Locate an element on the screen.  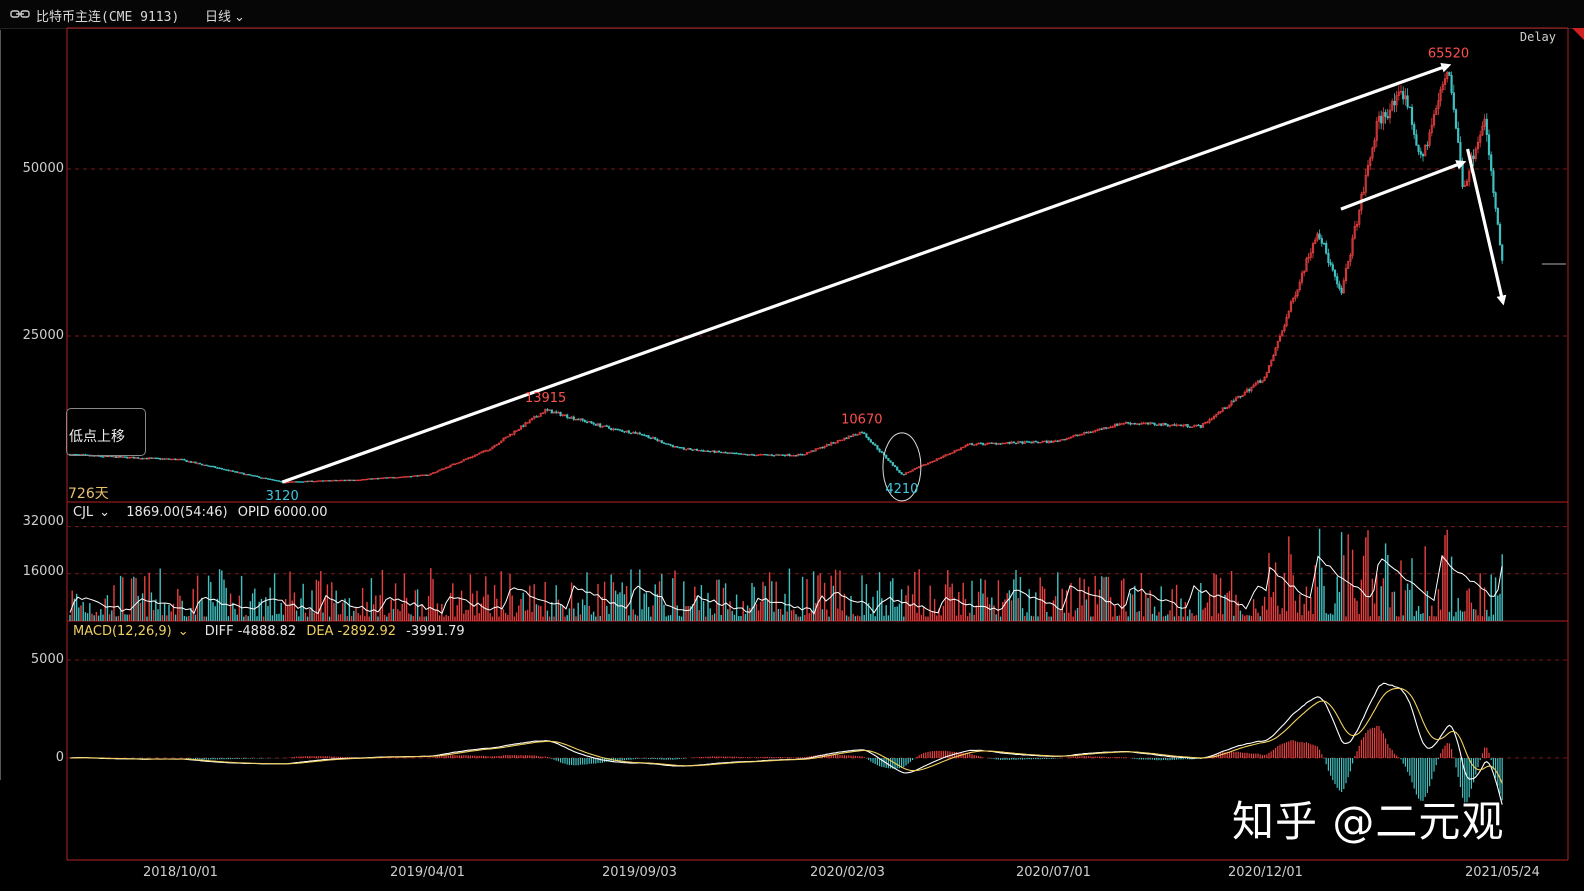
period-selector: 日线 ⌄ is located at coordinates (225, 15).